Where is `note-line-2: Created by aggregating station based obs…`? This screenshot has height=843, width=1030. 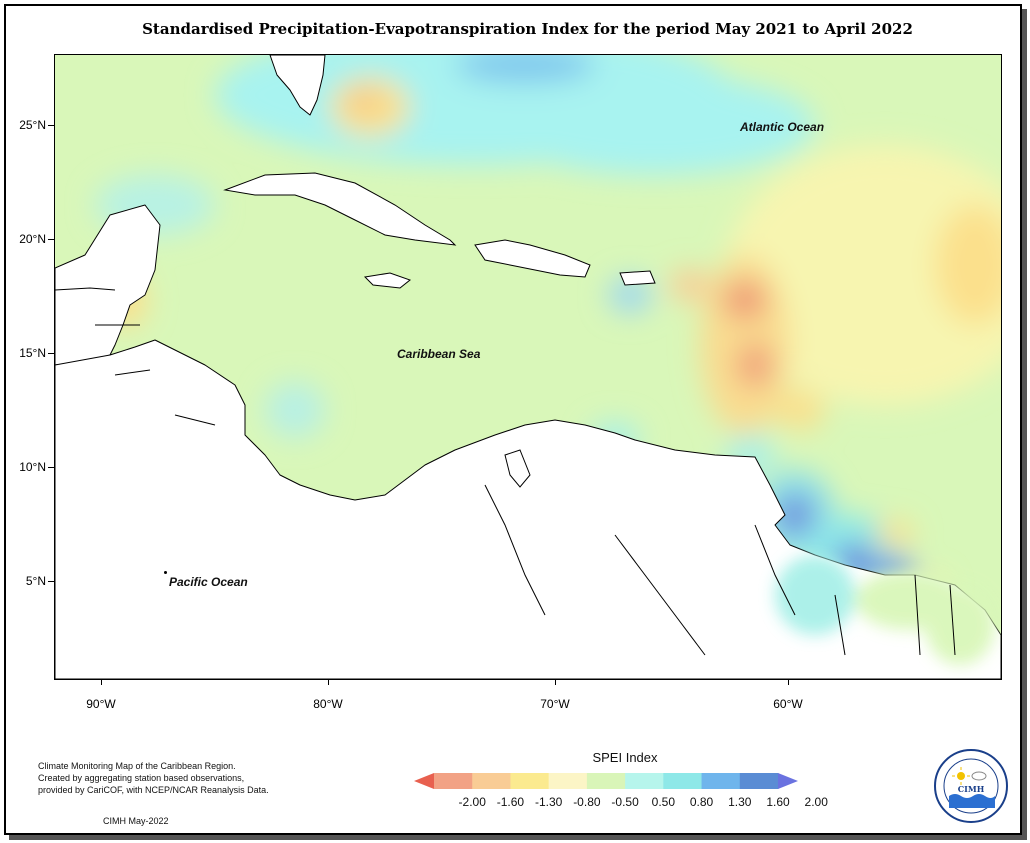
note-line-2: Created by aggregating station based obs… is located at coordinates (141, 778).